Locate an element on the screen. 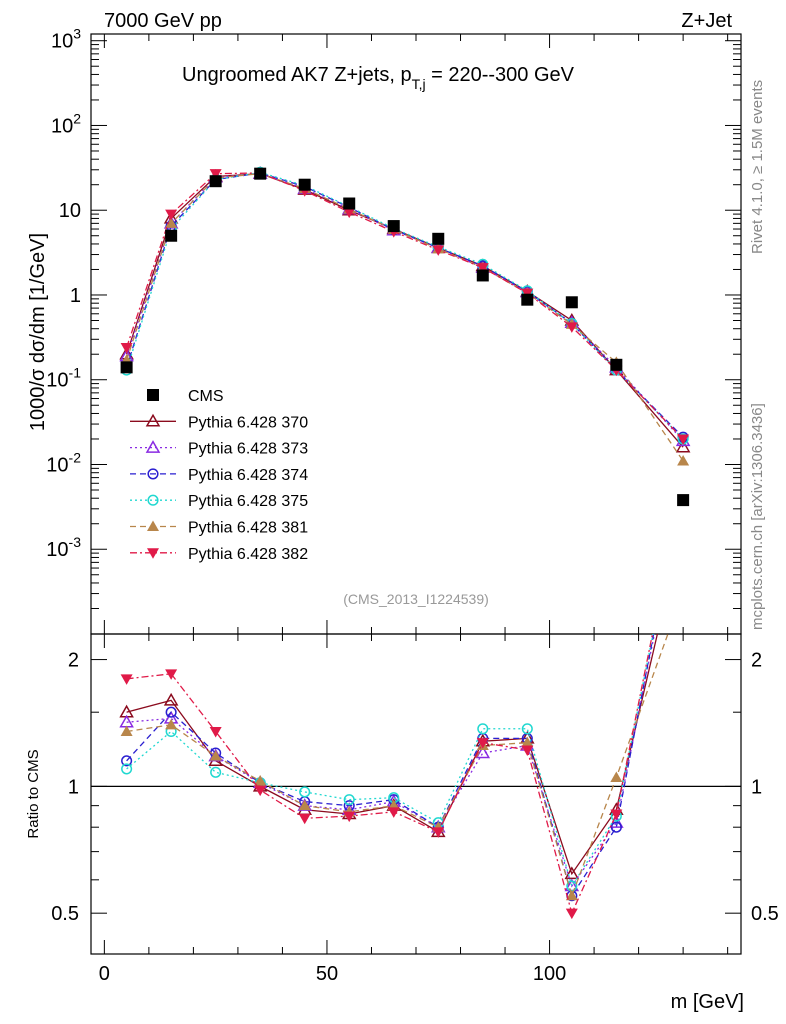 Image resolution: width=786 pixels, height=1024 pixels. y-tick-label: 10⁻² is located at coordinates (63, 462).